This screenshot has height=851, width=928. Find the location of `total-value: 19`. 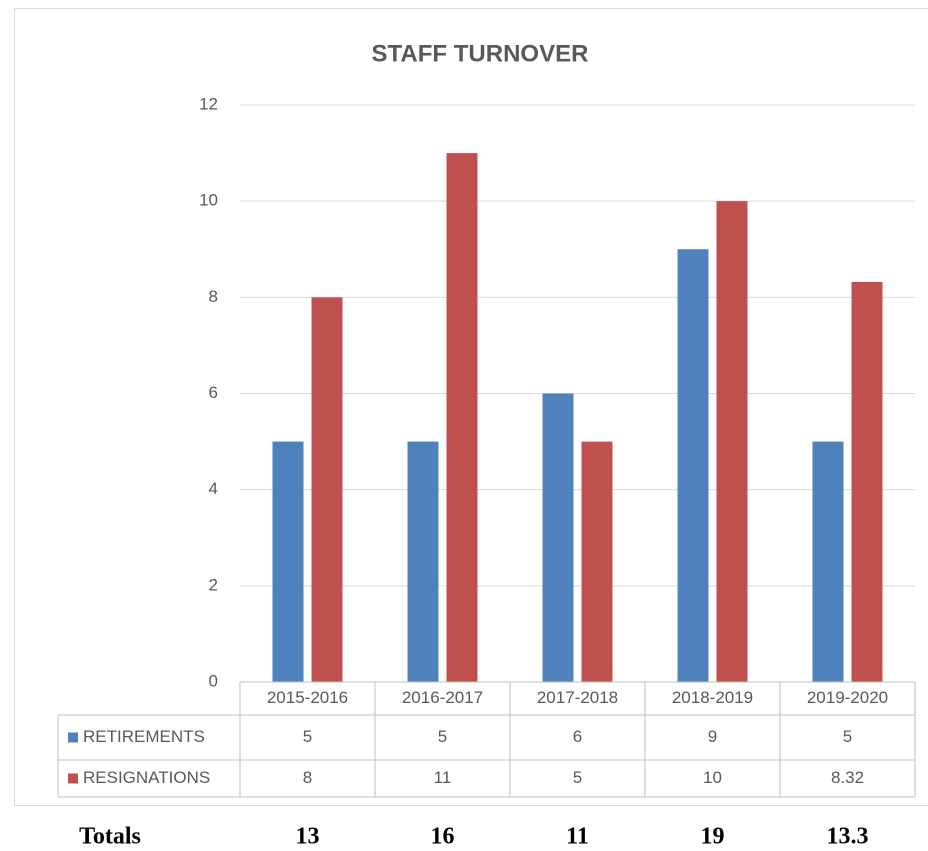

total-value: 19 is located at coordinates (713, 837).